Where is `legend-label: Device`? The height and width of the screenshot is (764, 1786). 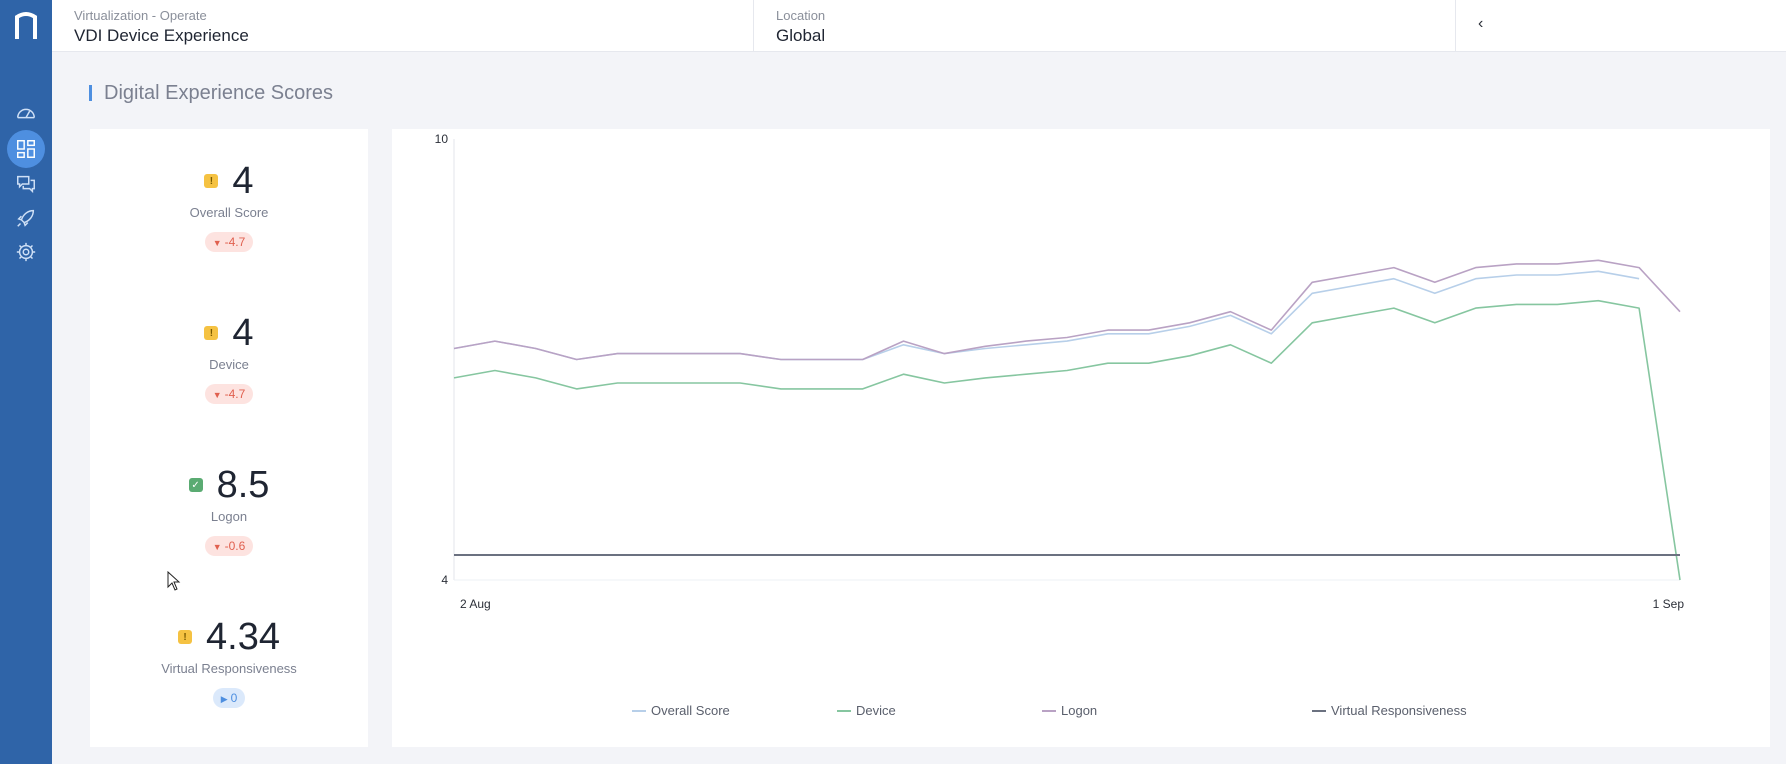 legend-label: Device is located at coordinates (876, 710).